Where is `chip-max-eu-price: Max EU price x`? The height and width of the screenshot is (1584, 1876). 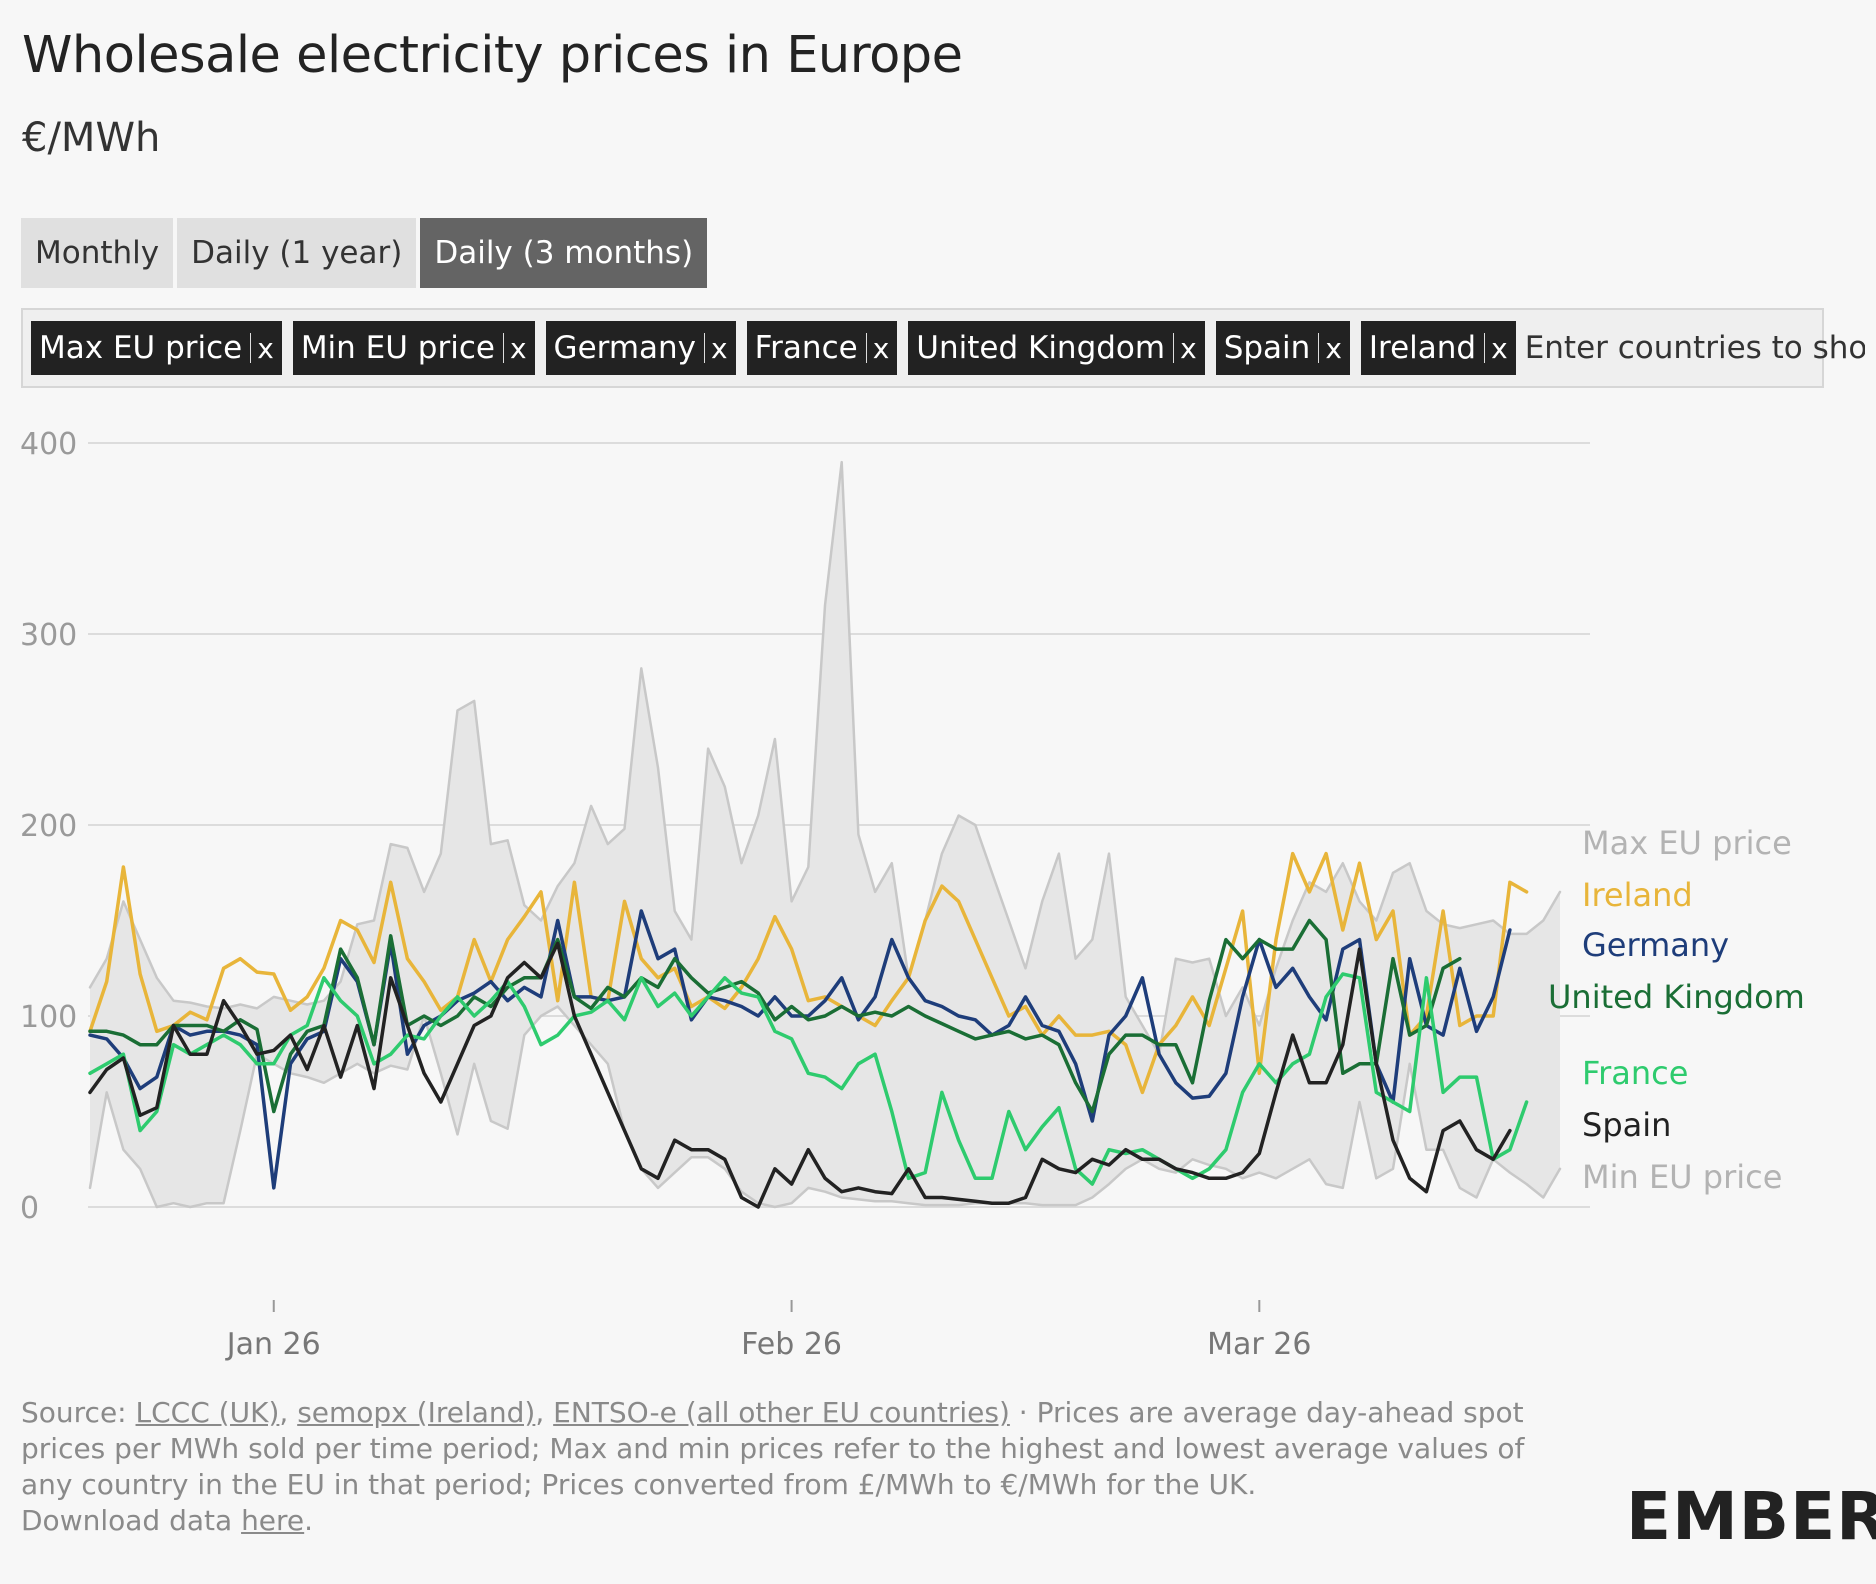
chip-max-eu-price: Max EU price x is located at coordinates (156, 348).